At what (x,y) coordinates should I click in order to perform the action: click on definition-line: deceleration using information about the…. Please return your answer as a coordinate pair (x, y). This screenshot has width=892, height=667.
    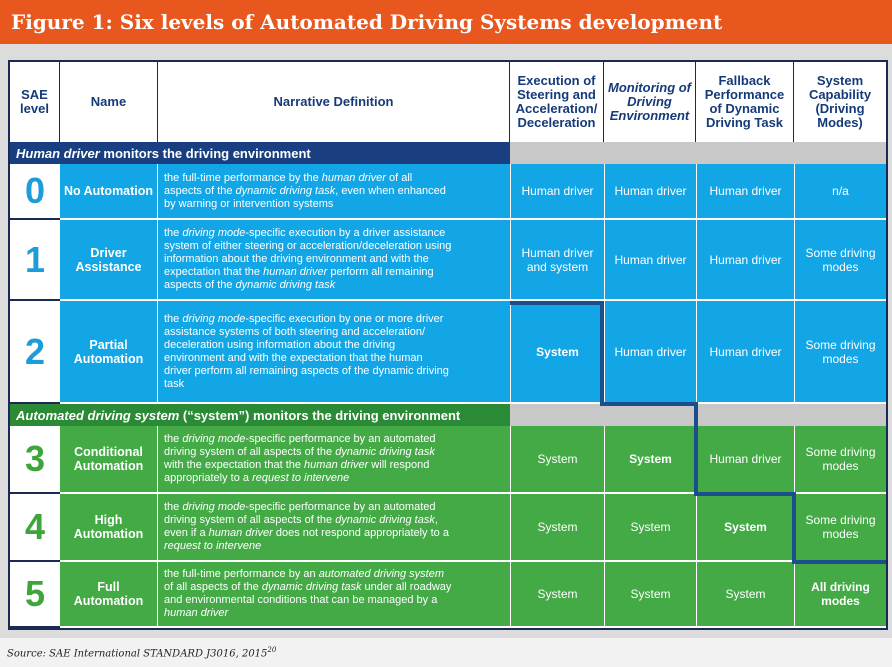
    Looking at the image, I should click on (280, 344).